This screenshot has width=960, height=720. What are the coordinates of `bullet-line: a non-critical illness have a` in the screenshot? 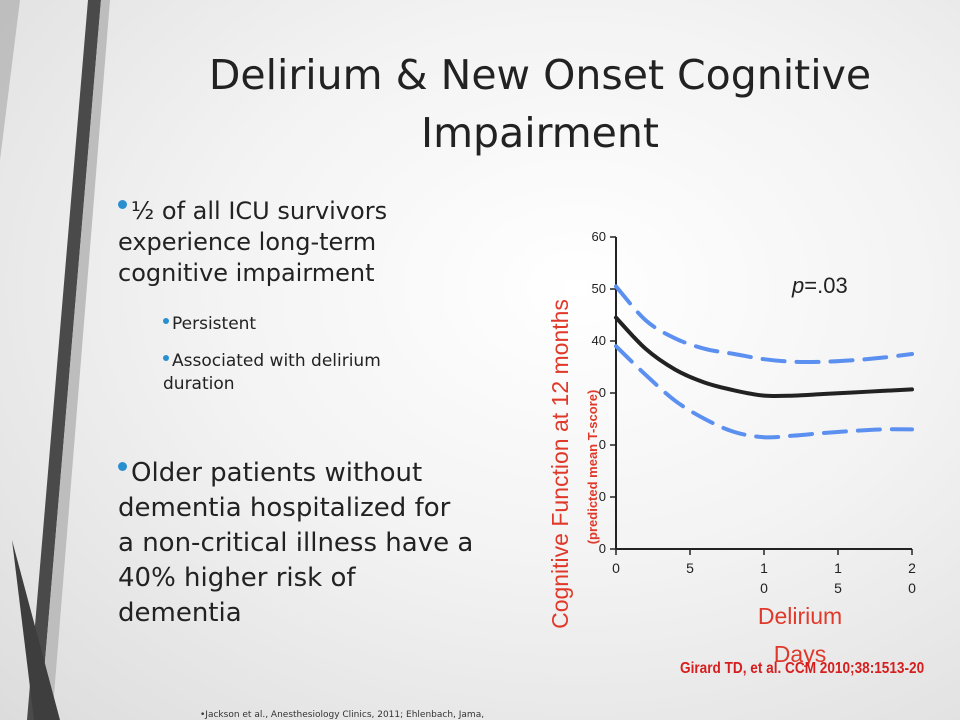 It's located at (296, 543).